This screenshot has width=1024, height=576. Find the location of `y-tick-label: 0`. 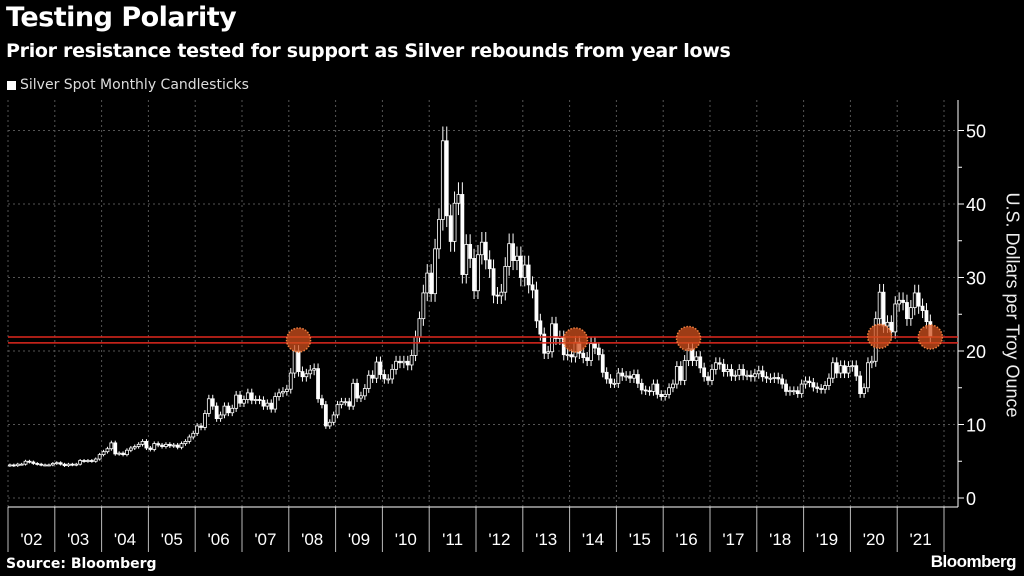

y-tick-label: 0 is located at coordinates (971, 499).